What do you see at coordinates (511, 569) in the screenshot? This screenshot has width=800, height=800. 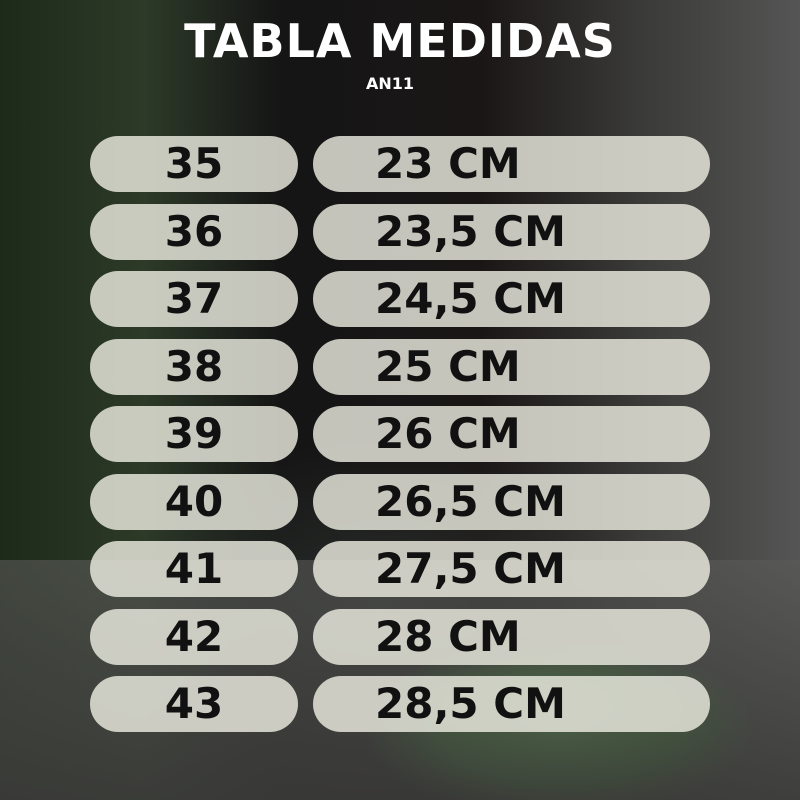 I see `length-cell: 27,5 CM` at bounding box center [511, 569].